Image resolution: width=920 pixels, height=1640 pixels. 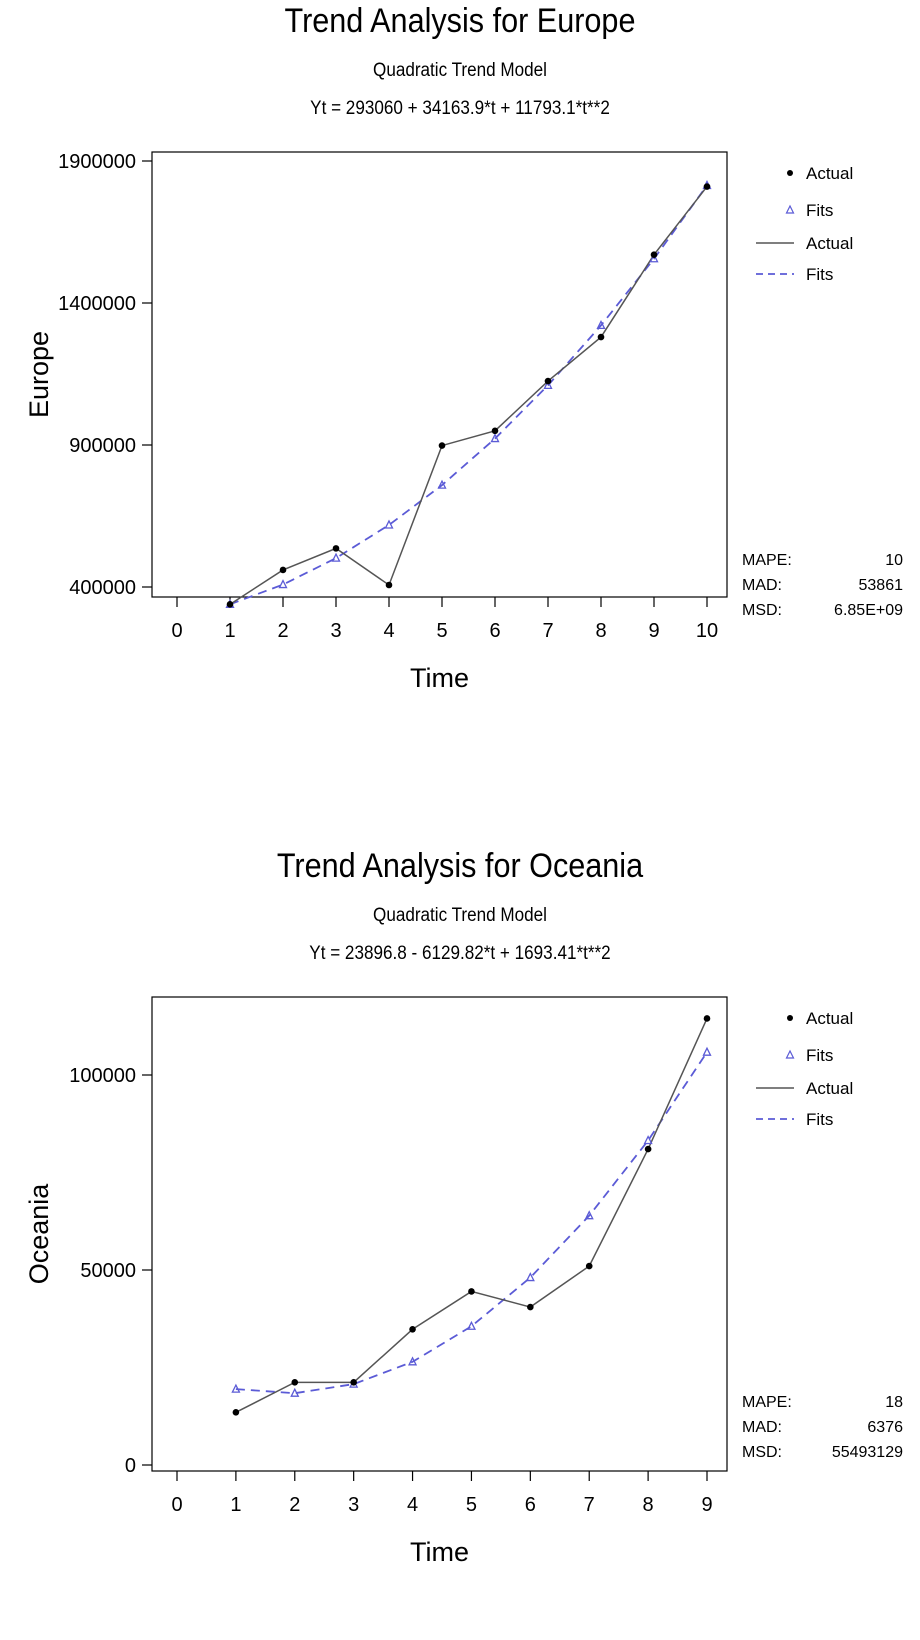 What do you see at coordinates (790, 209) in the screenshot?
I see `legend-fits-marker` at bounding box center [790, 209].